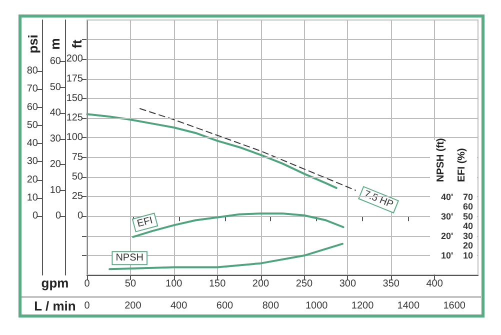 Image resolution: width=501 pixels, height=335 pixels. I want to click on y-axis-title: NPSH (ft), so click(441, 160).